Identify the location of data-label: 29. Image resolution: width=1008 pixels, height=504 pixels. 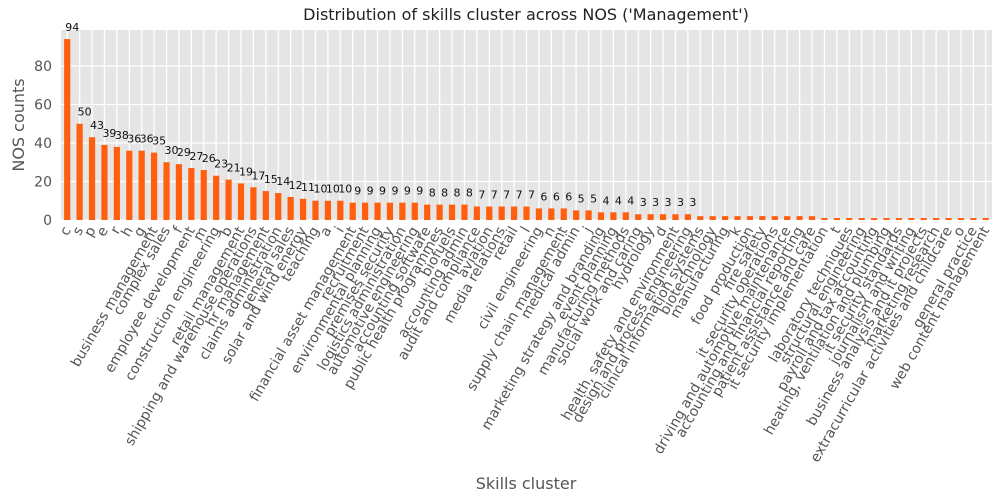
(184, 152).